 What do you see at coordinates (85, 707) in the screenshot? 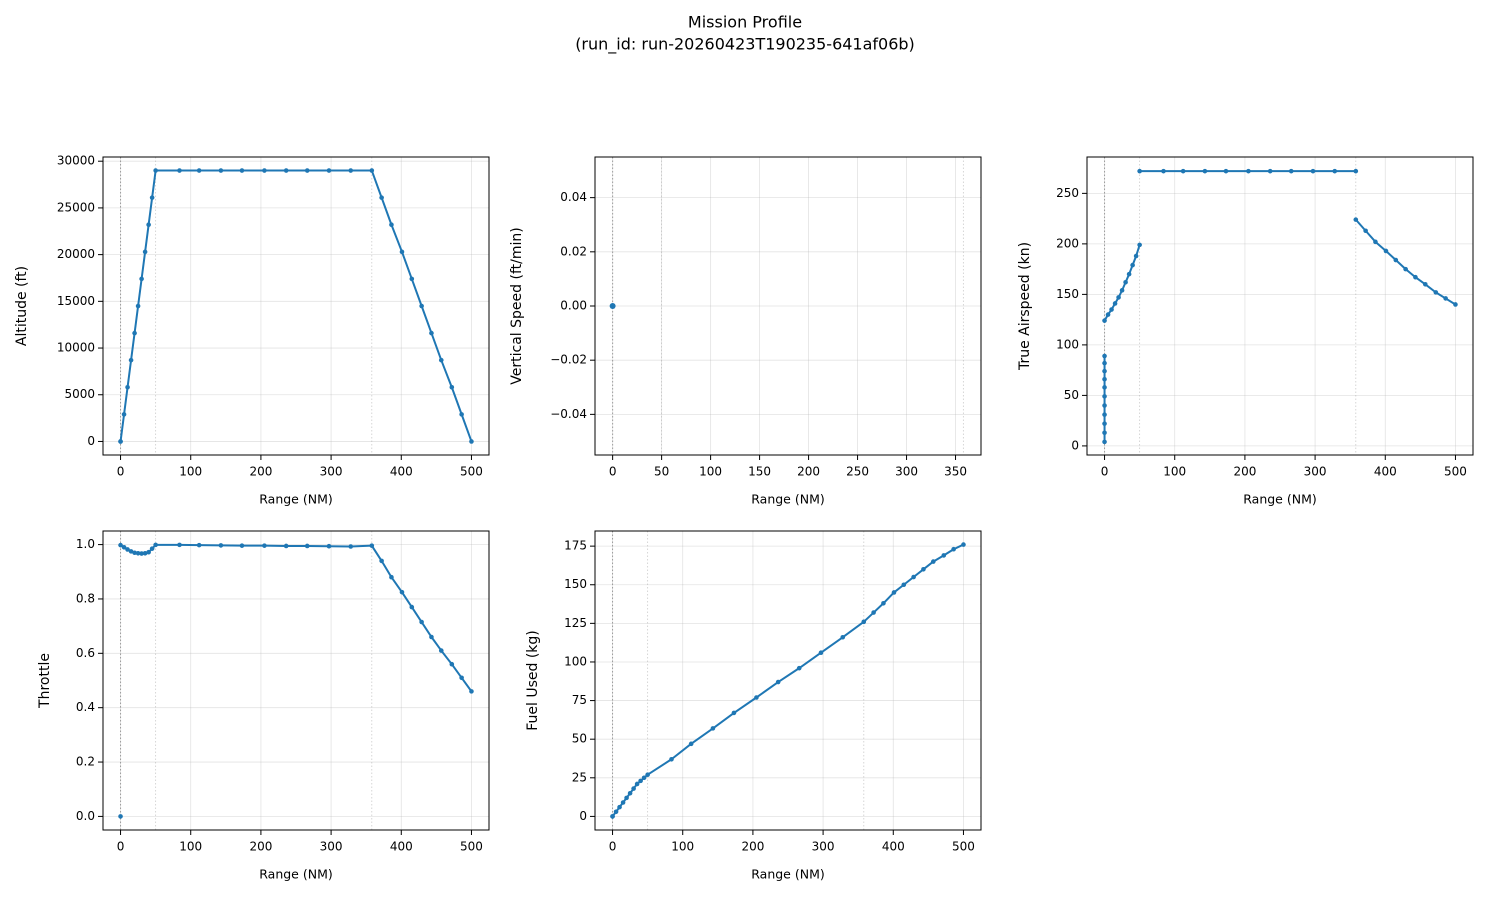
I see `y-tick-label: 0.4` at bounding box center [85, 707].